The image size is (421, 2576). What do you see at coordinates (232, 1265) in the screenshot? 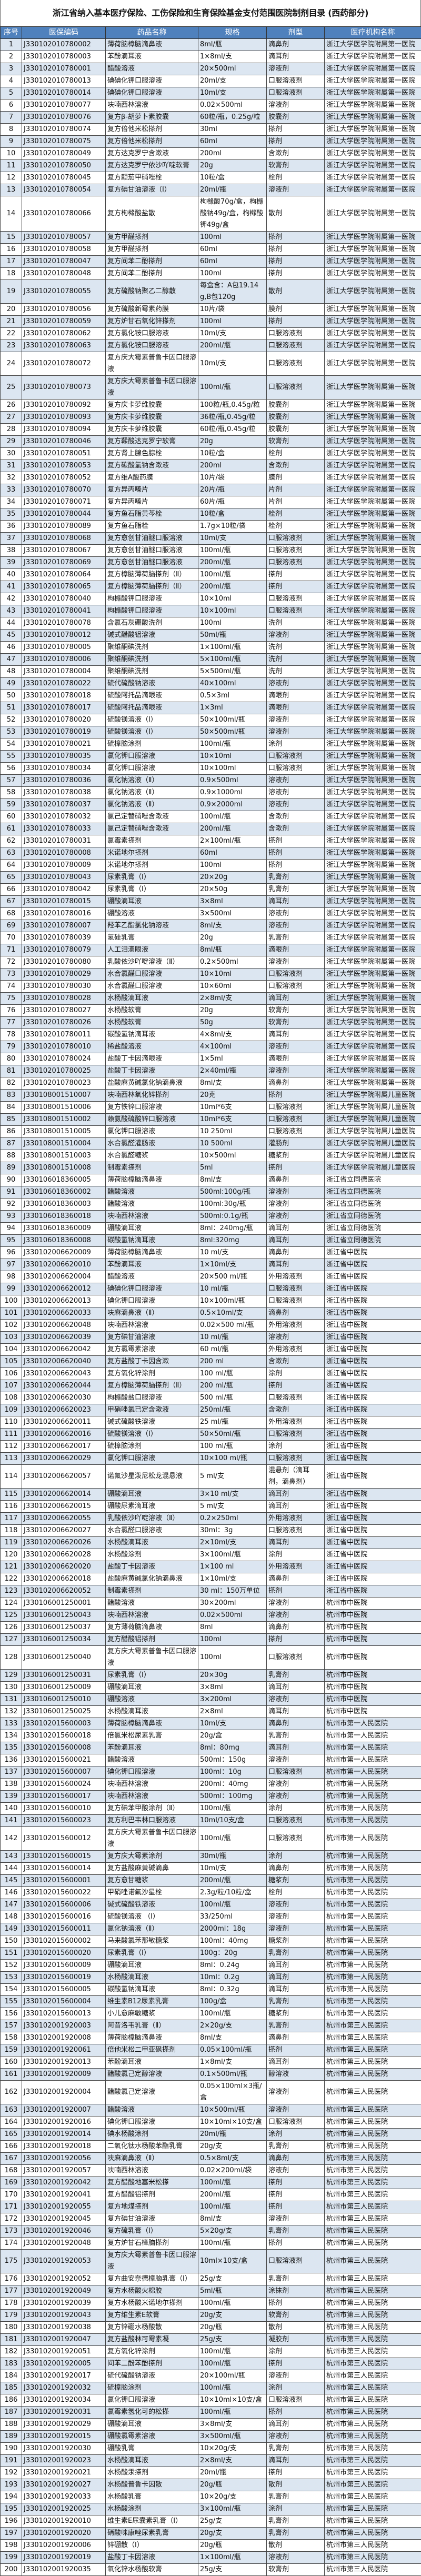
I see `cell-spec: 1×10ml/支` at bounding box center [232, 1265].